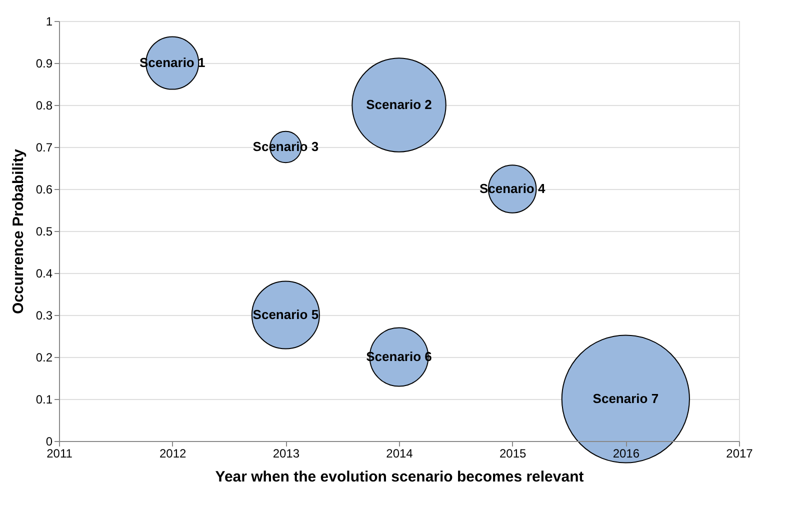 Image resolution: width=803 pixels, height=528 pixels. I want to click on annotation: Scenario 5, so click(285, 314).